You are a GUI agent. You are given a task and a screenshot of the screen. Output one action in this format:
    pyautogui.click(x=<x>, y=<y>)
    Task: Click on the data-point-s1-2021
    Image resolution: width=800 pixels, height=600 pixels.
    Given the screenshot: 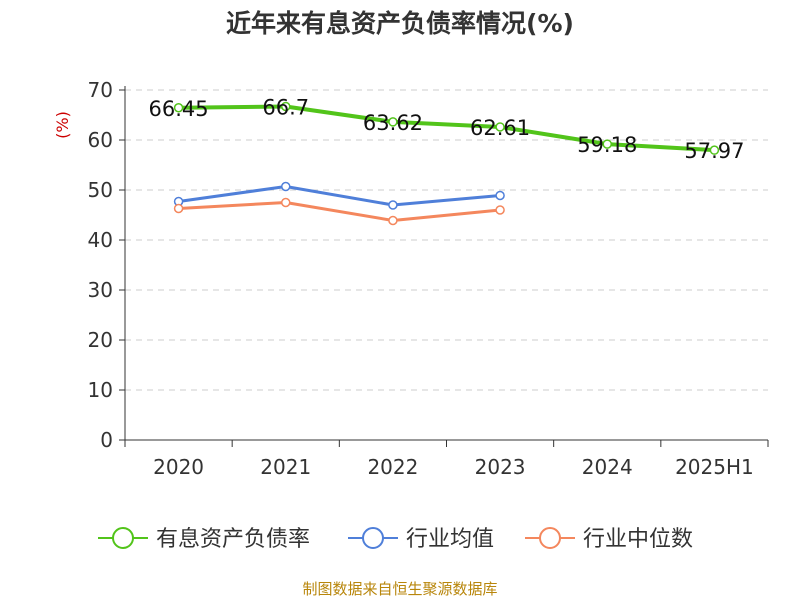 What is the action you would take?
    pyautogui.click(x=286, y=106)
    